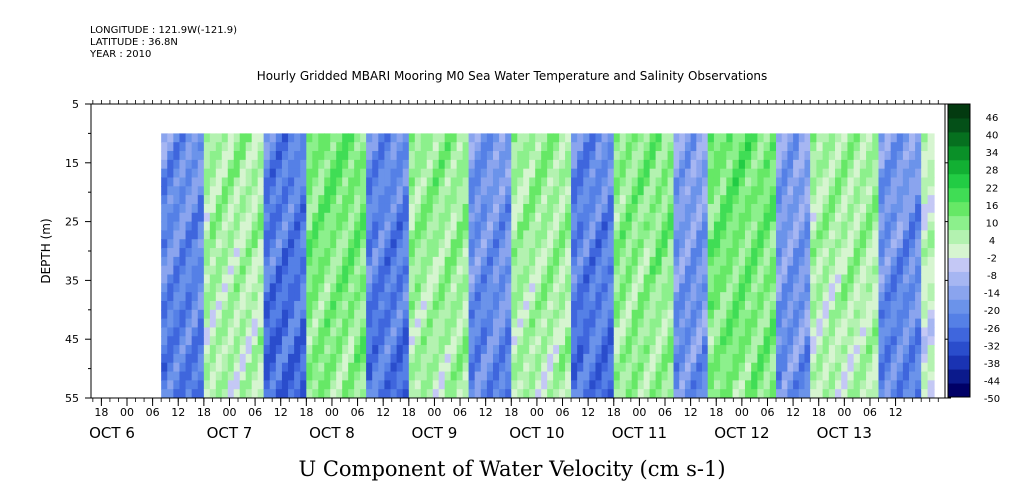  What do you see at coordinates (537, 412) in the screenshot?
I see `hour-tick-label: 00` at bounding box center [537, 412].